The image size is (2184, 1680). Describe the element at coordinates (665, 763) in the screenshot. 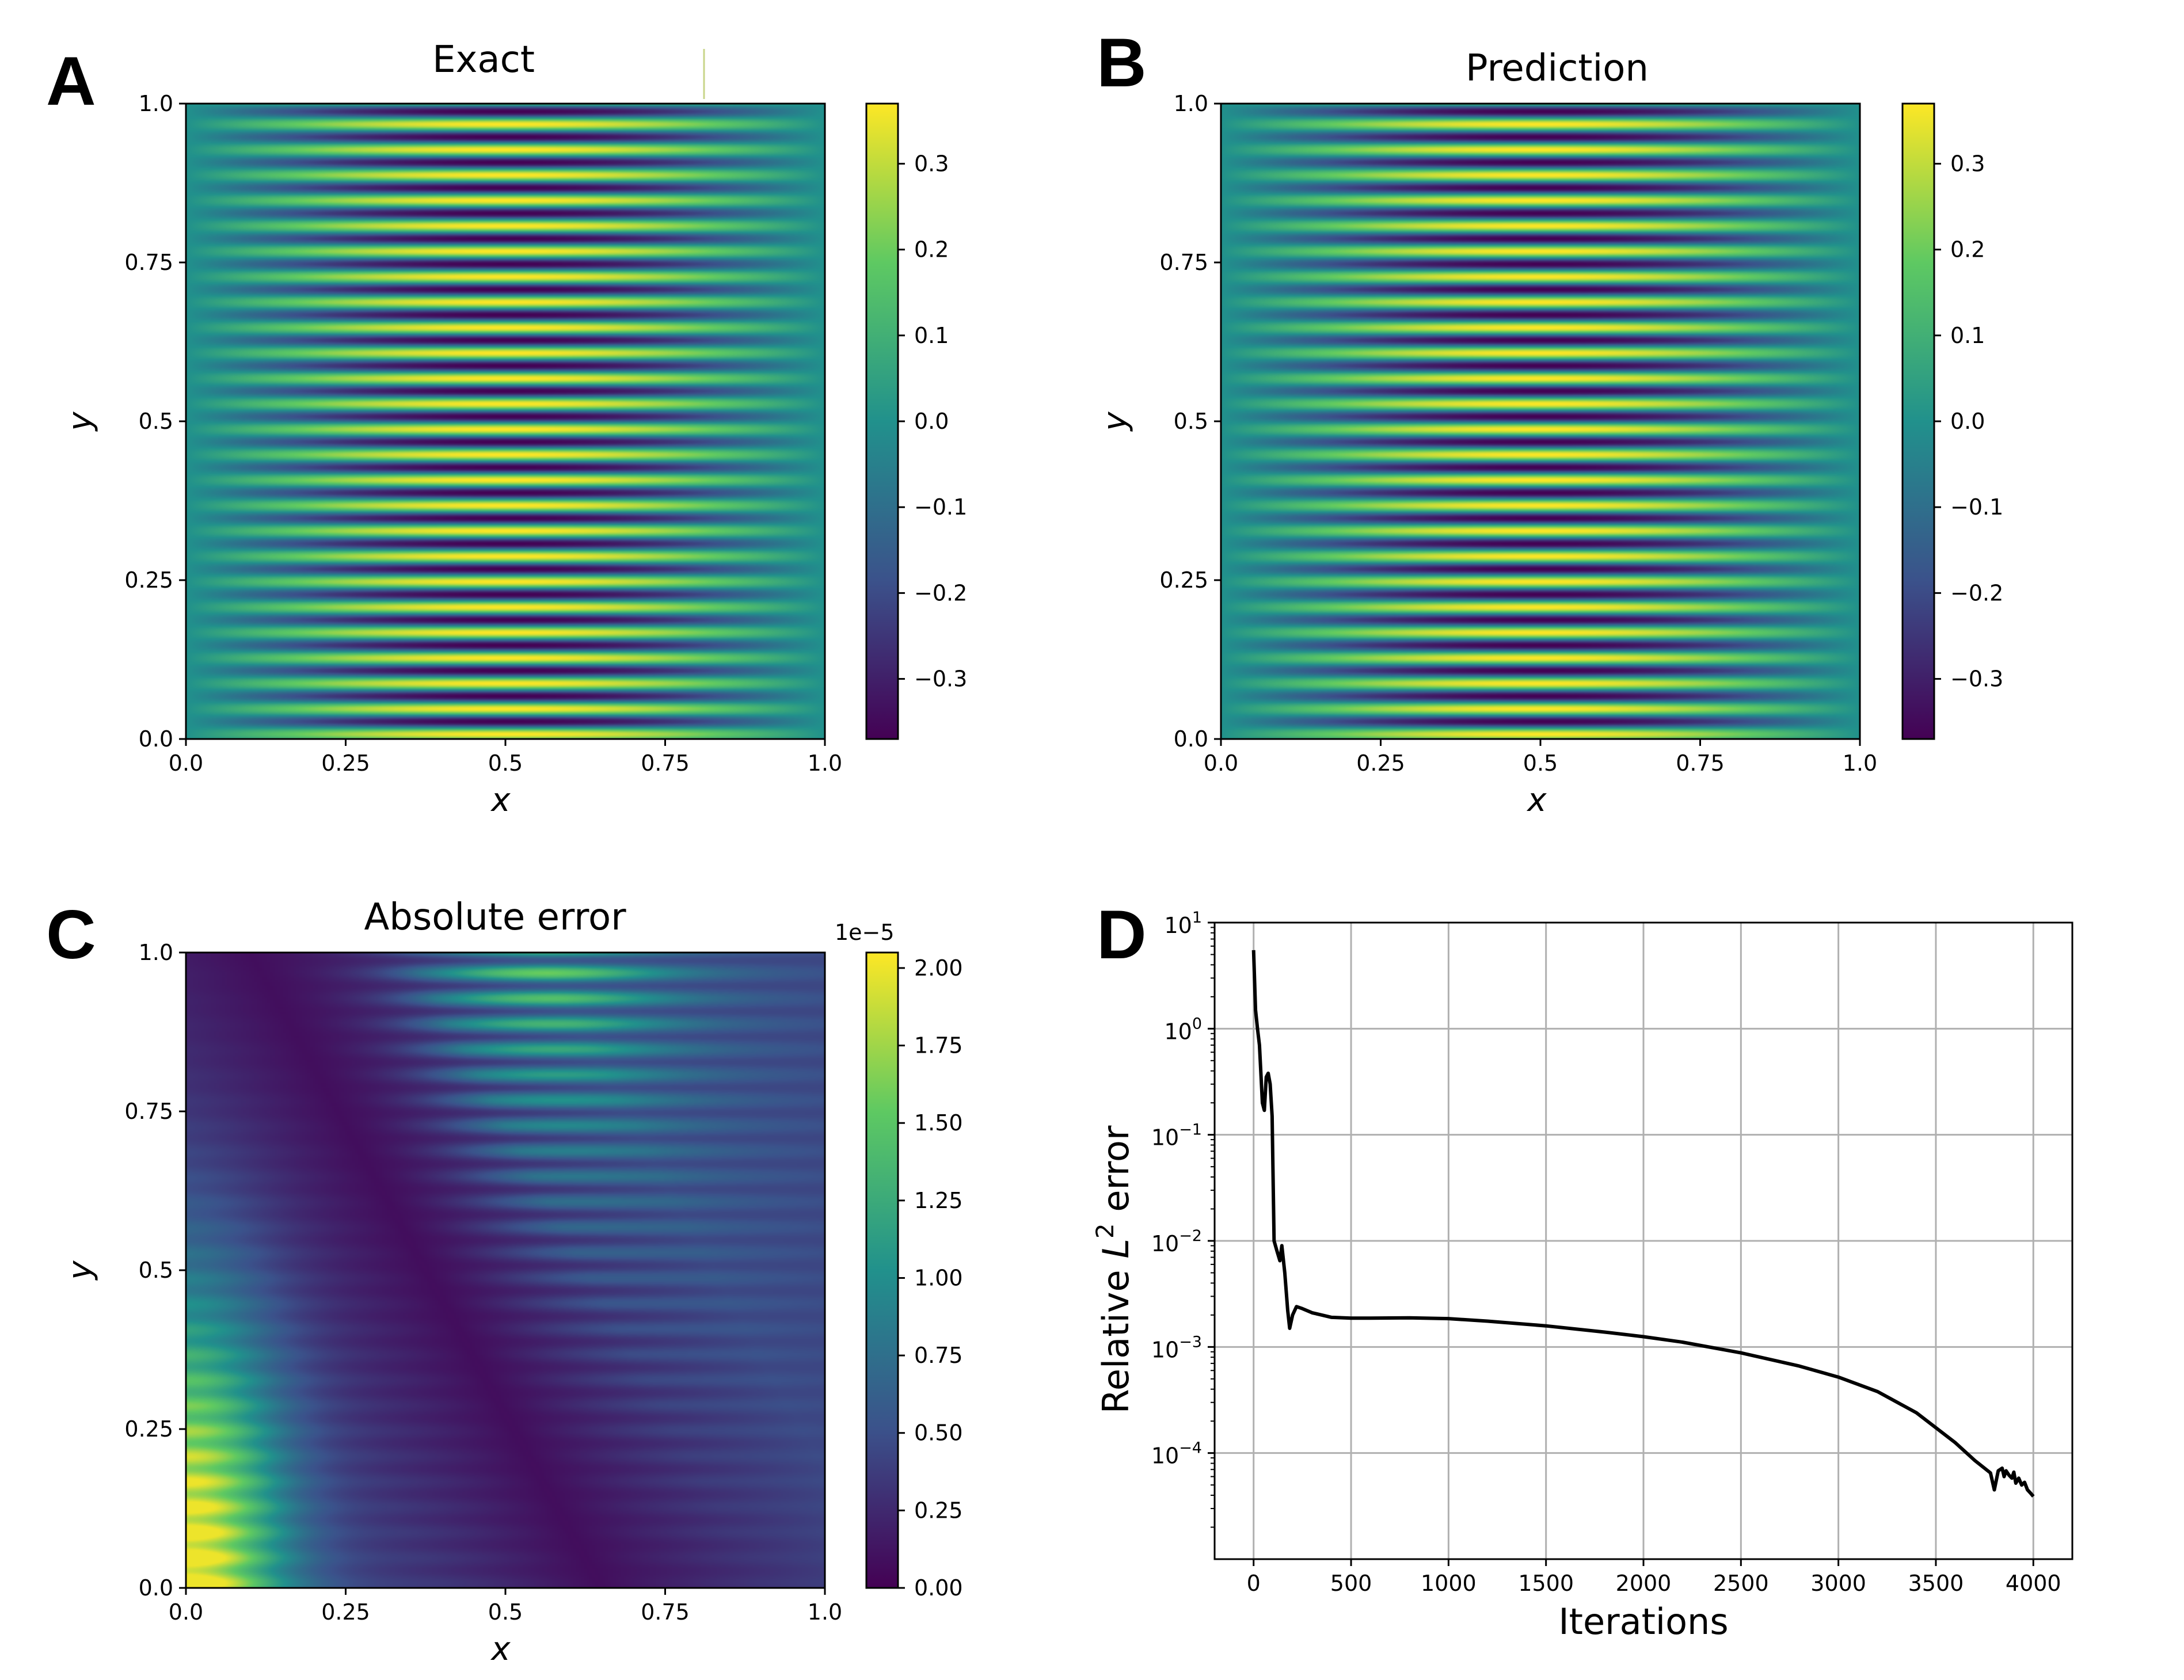

I see `panel-a-x-tick-label: 0.75` at that location.